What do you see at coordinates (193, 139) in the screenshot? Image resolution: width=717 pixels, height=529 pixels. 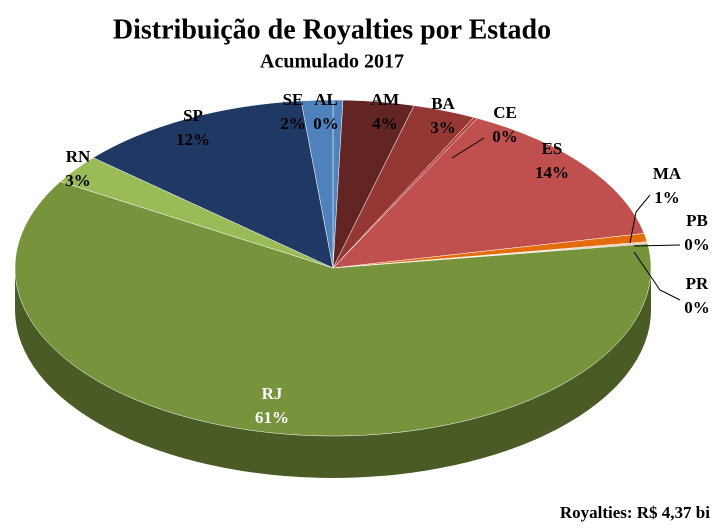 I see `slice-value-label: 12%` at bounding box center [193, 139].